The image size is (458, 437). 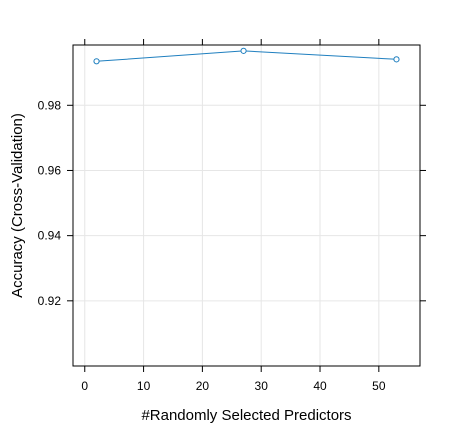 I want to click on series, so click(x=246, y=56).